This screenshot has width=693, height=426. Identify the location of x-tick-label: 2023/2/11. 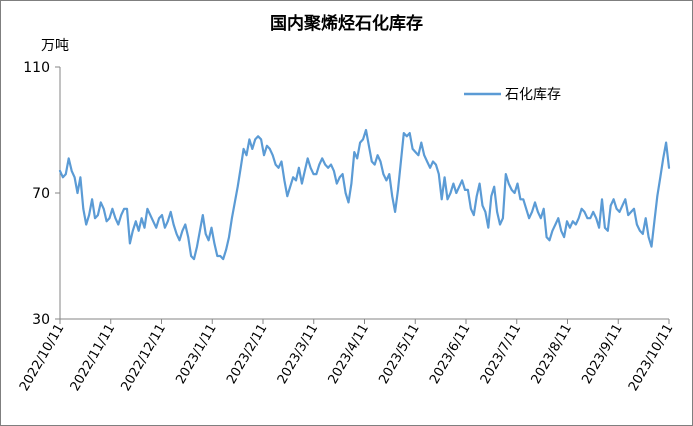
(247, 354).